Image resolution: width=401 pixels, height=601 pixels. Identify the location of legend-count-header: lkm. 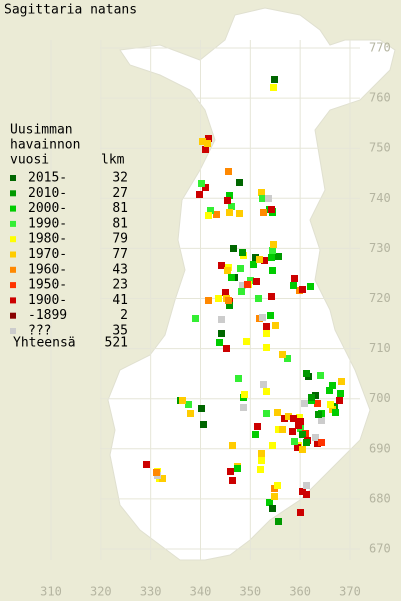
(113, 160).